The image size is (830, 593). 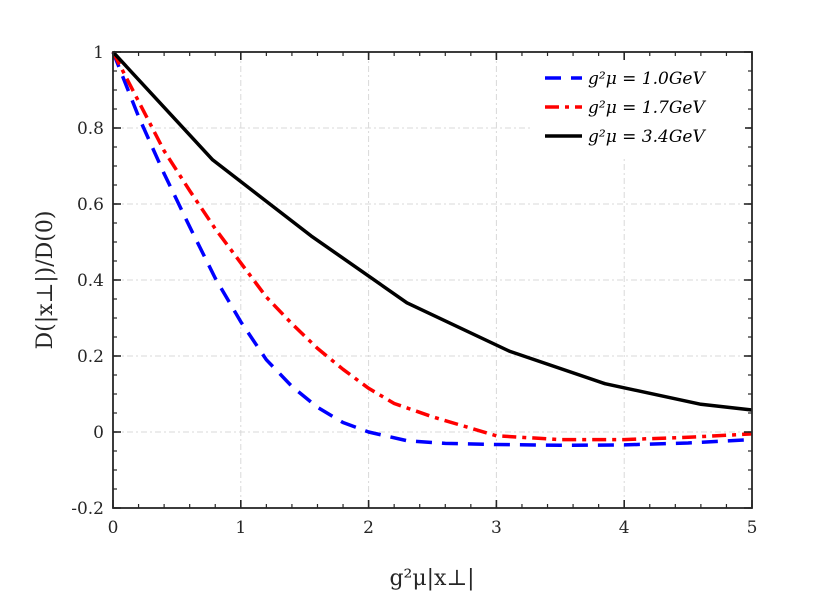 I want to click on x-axis-title: g²μ|x⊥|, so click(x=431, y=578).